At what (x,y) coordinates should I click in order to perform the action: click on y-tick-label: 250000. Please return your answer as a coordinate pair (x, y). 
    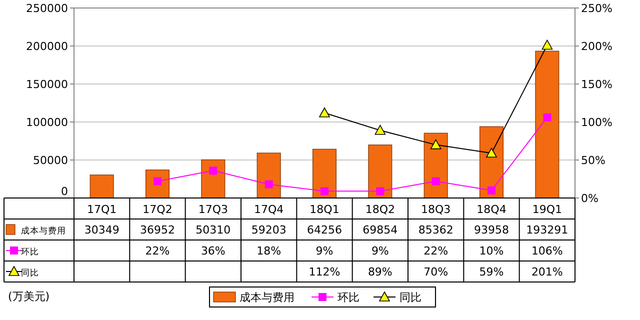
    Looking at the image, I should click on (47, 8).